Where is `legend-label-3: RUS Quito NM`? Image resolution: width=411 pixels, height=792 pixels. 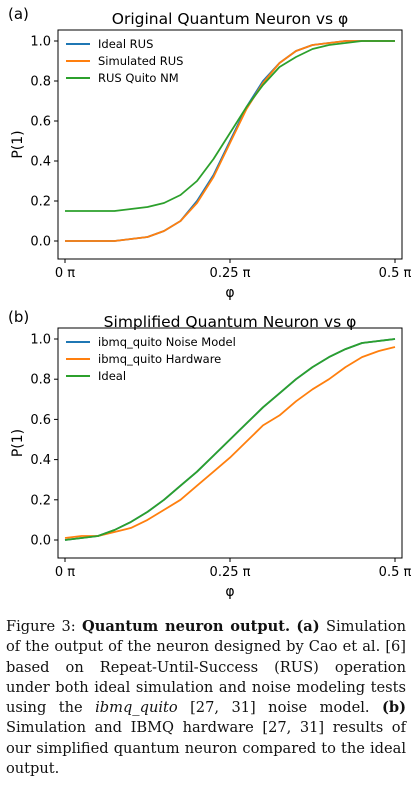 legend-label-3: RUS Quito NM is located at coordinates (138, 78).